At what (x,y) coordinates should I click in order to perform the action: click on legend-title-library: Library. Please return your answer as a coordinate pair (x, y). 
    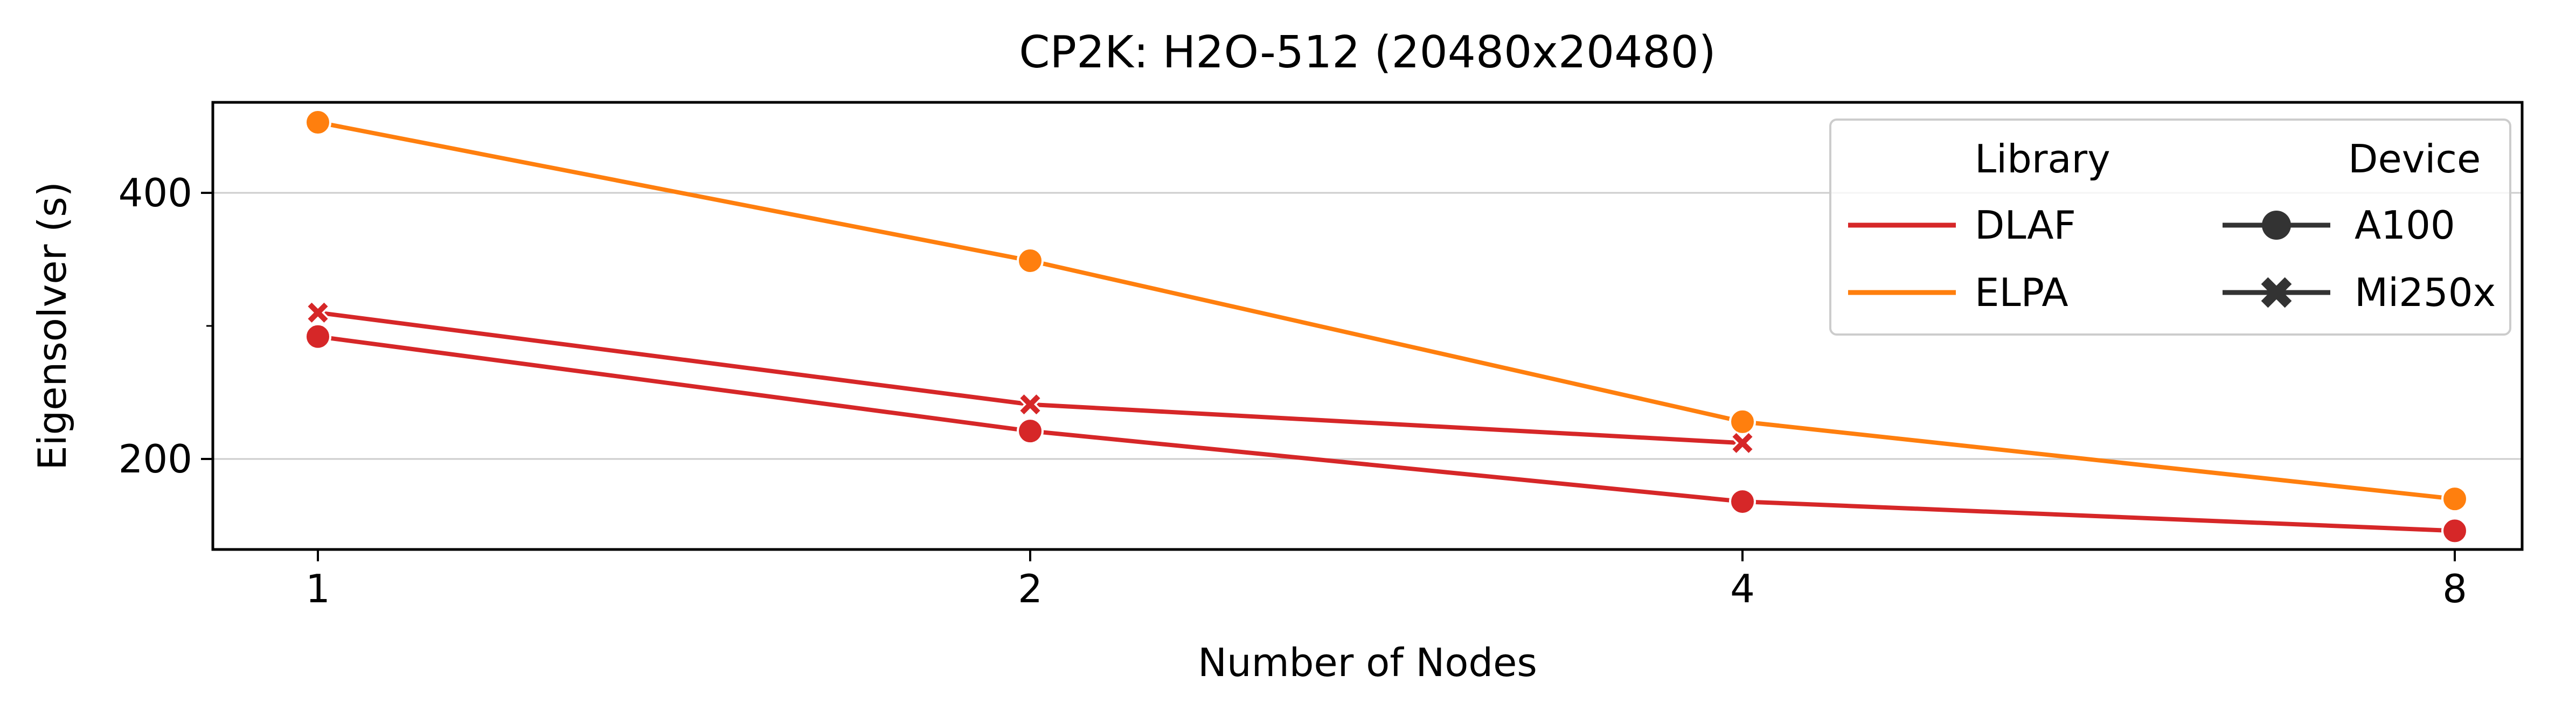
    Looking at the image, I should click on (2042, 159).